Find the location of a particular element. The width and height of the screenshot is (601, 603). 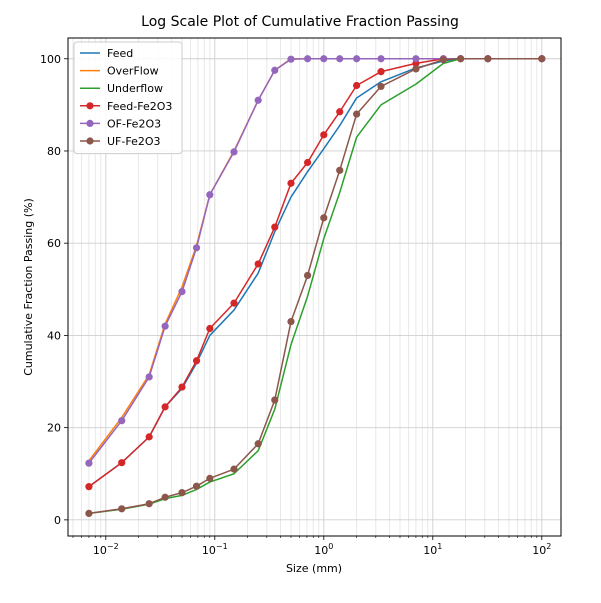

y-tick-label: 40 is located at coordinates (54, 335).